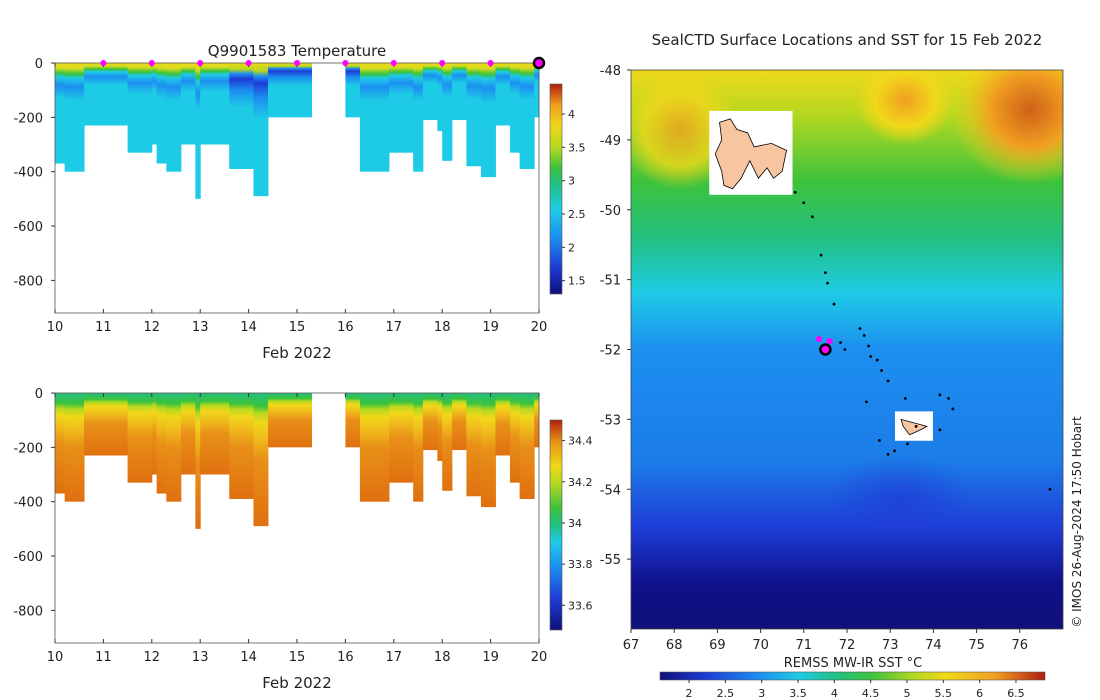 This screenshot has height=700, width=1100. What do you see at coordinates (631, 645) in the screenshot?
I see `lon-tick-label: 67` at bounding box center [631, 645].